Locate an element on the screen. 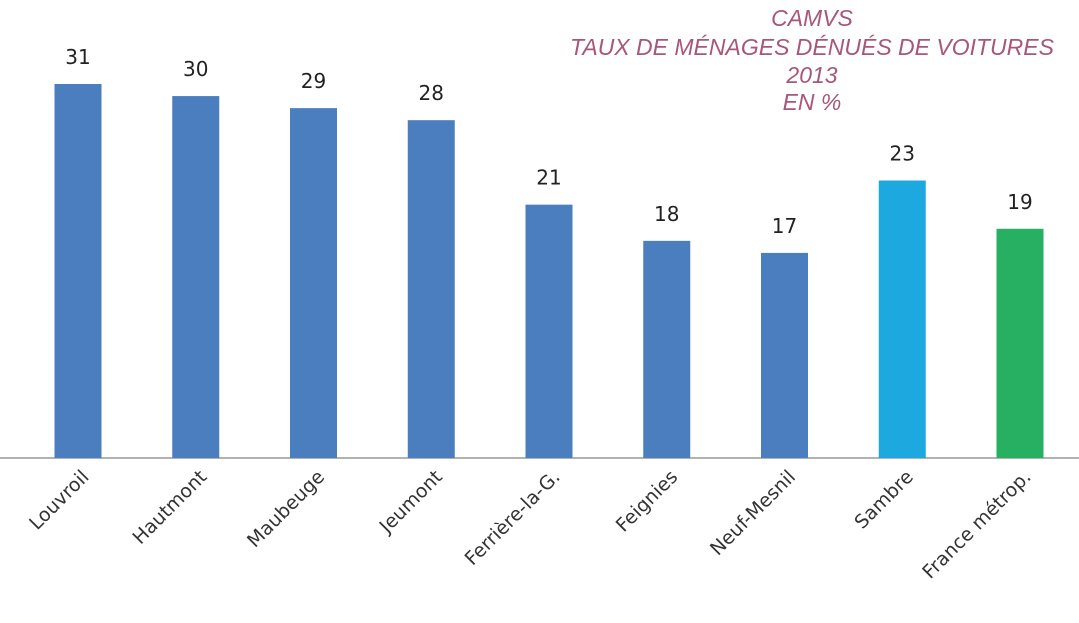 This screenshot has height=623, width=1079. chart-title: TAUX DE MÉNAGES DÉNUÉS DE VOITURES is located at coordinates (812, 47).